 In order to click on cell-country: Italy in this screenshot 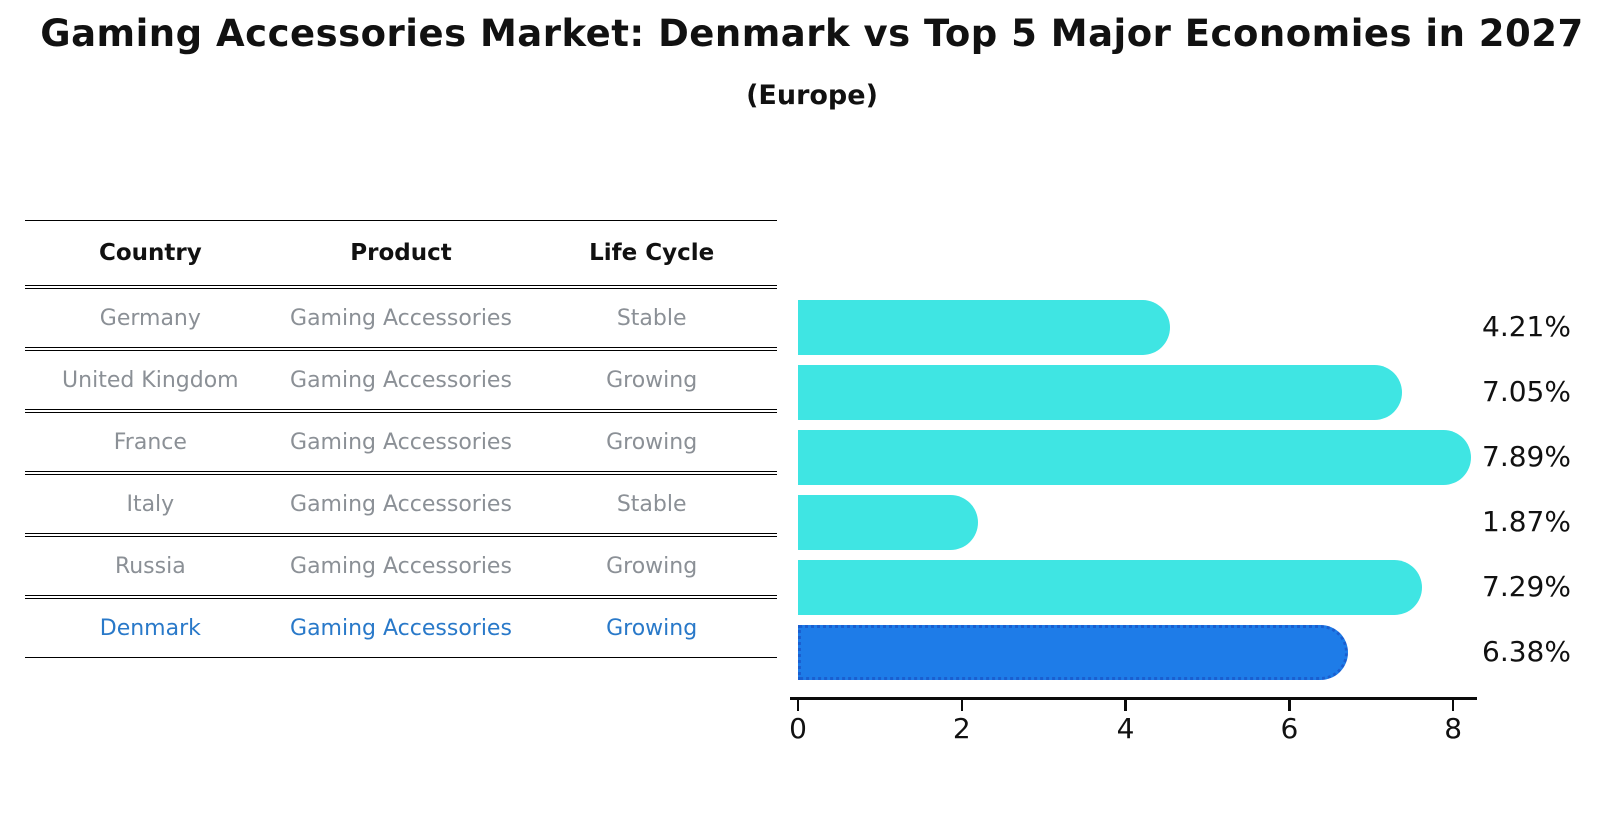, I will do `click(150, 504)`.